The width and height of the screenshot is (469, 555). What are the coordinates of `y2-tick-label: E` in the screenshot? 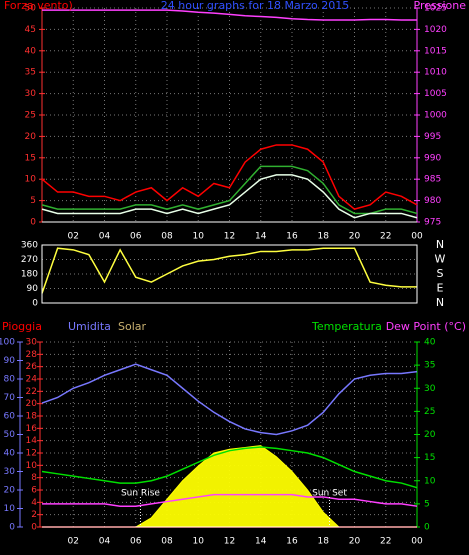 It's located at (440, 288).